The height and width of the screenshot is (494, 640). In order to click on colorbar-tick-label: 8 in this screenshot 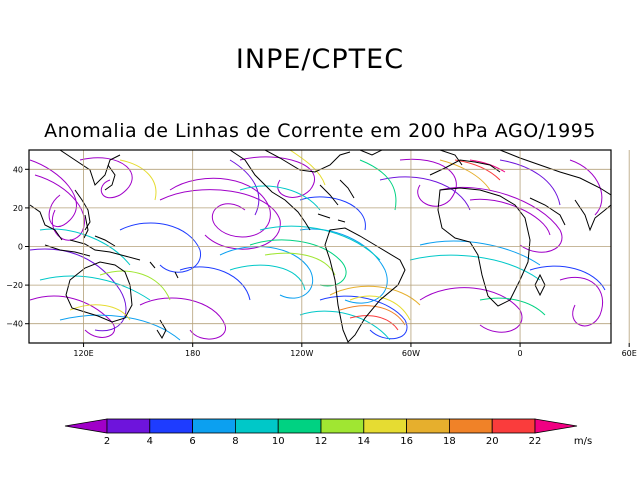, I will do `click(235, 441)`.